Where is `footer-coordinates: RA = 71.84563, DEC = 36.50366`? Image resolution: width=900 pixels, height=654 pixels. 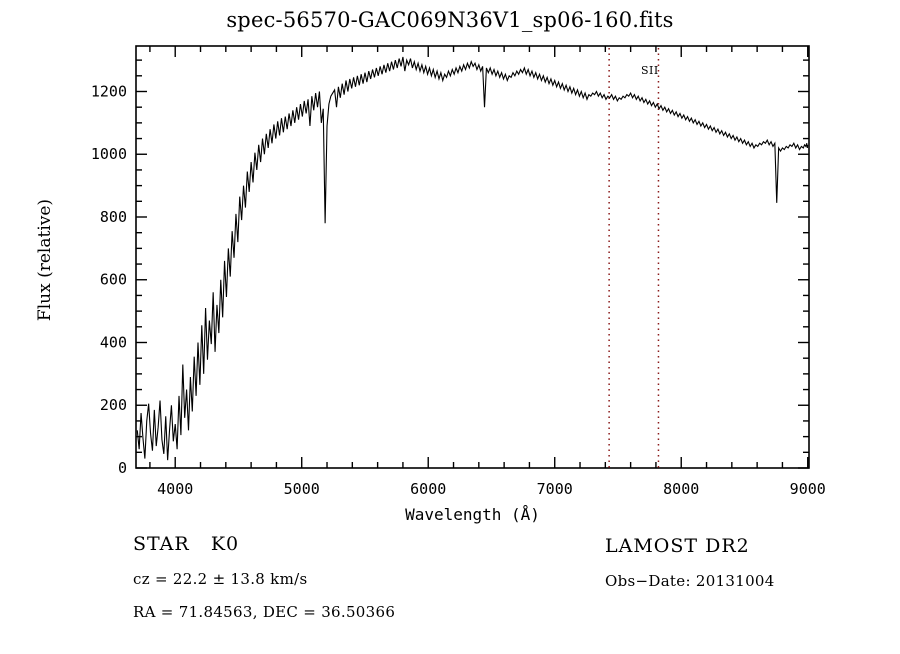
footer-coordinates: RA = 71.84563, DEC = 36.50366 is located at coordinates (264, 612).